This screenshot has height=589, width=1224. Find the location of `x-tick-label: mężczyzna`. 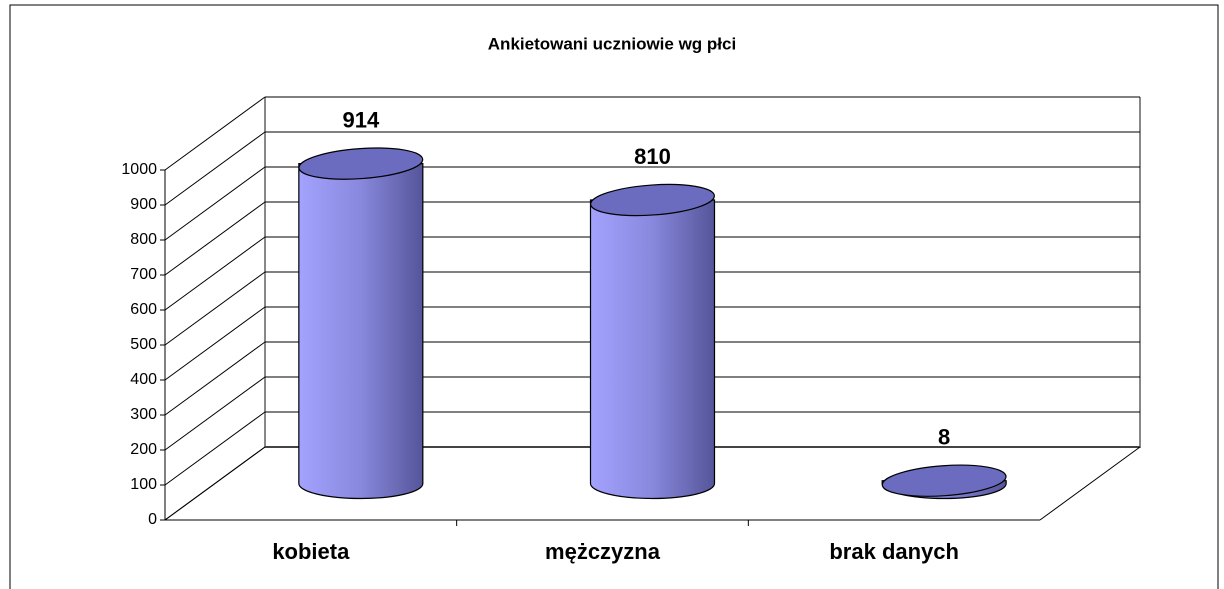

x-tick-label: mężczyzna is located at coordinates (603, 551).